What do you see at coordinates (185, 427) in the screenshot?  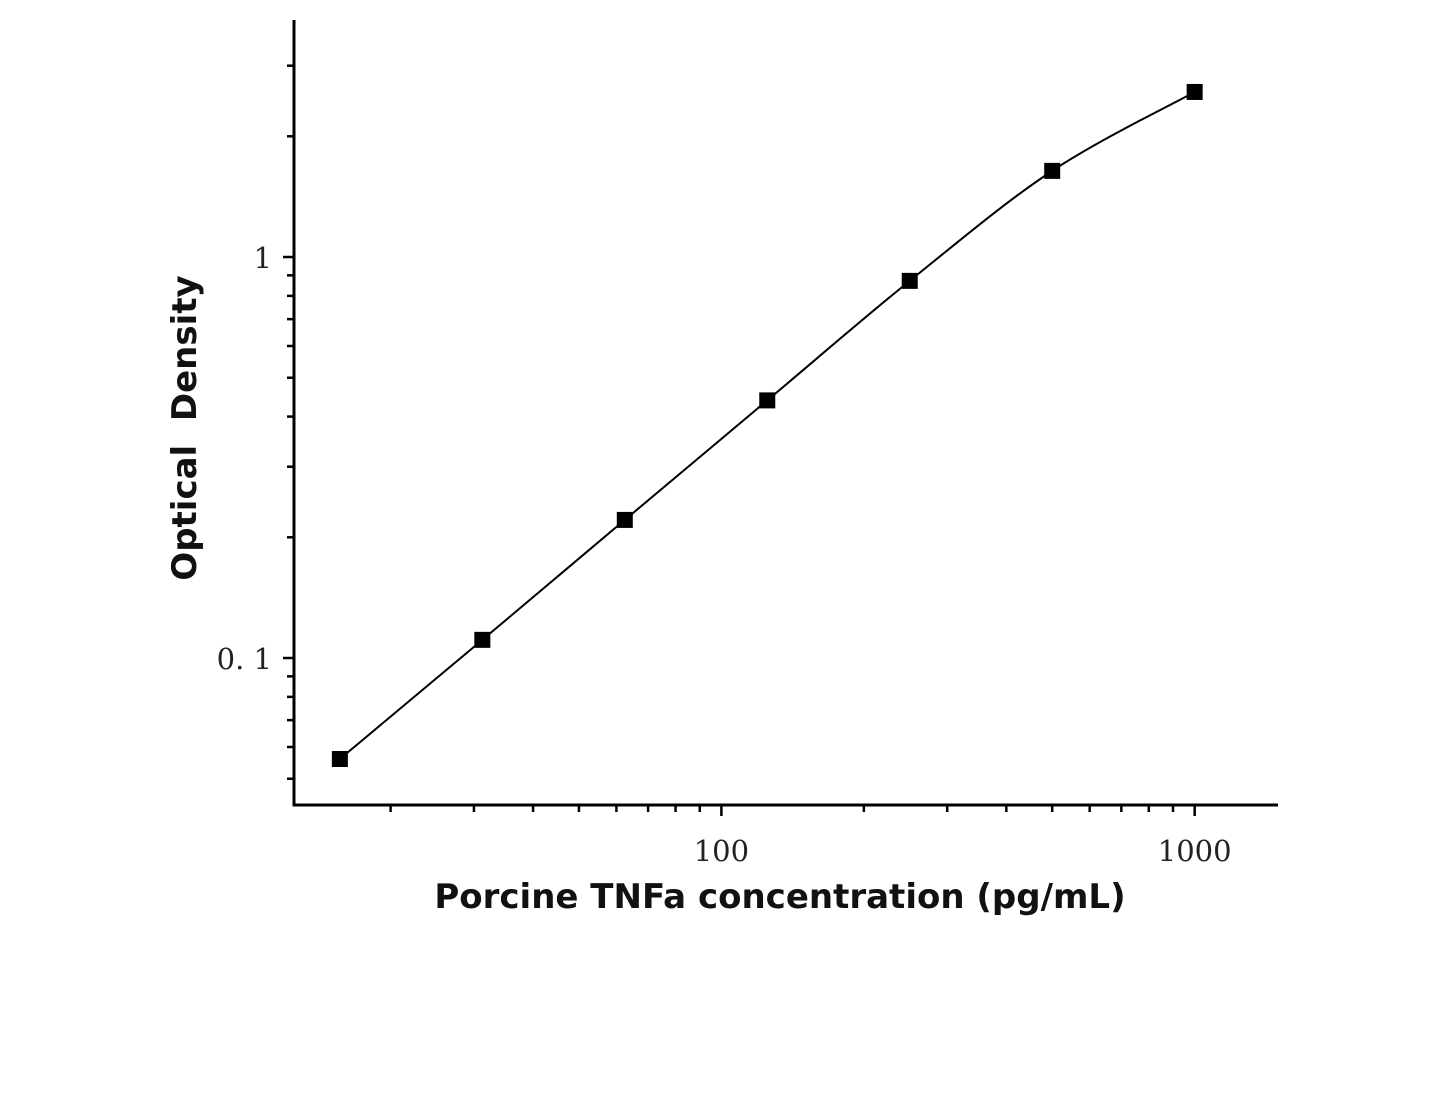 I see `y-axis-title: Optical Density` at bounding box center [185, 427].